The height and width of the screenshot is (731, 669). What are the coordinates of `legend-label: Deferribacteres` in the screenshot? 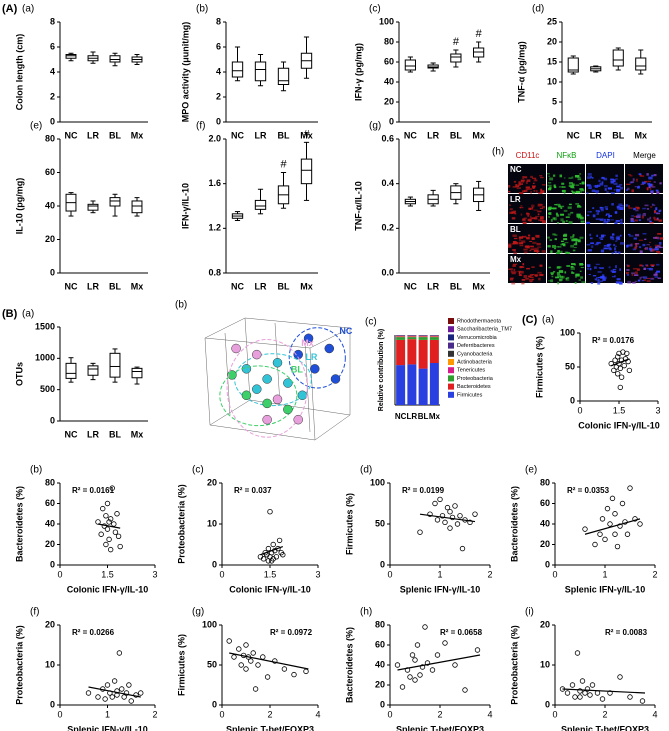 It's located at (476, 346).